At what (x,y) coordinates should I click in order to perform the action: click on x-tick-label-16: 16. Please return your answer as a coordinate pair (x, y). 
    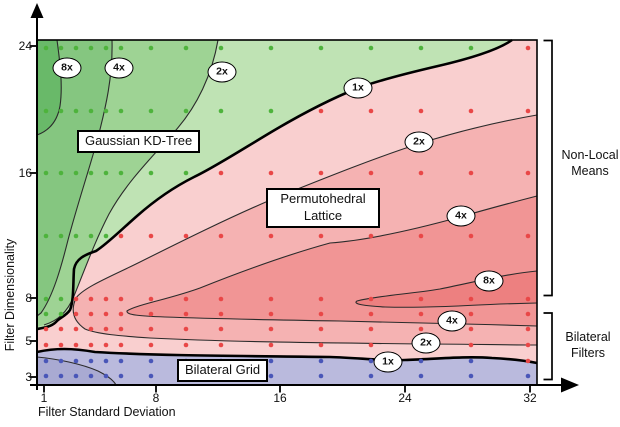
    Looking at the image, I should click on (280, 398).